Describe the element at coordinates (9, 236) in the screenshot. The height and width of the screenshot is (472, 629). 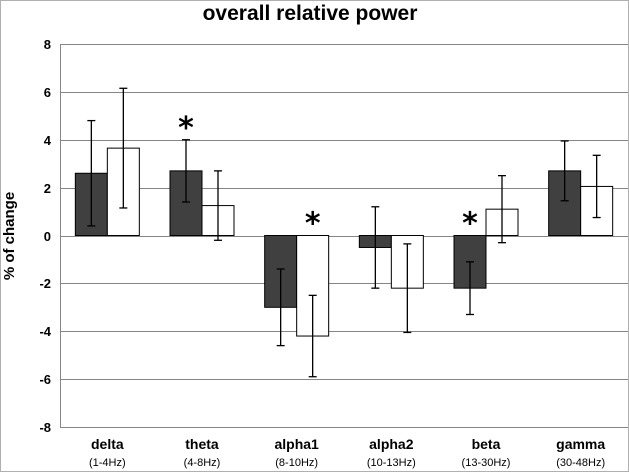
I see `y-axis-label: % of change` at that location.